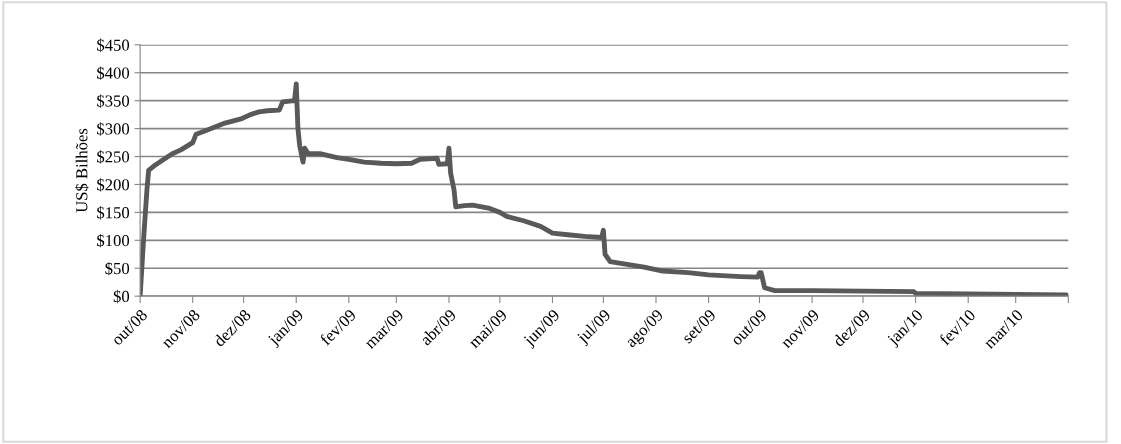 Image resolution: width=1121 pixels, height=444 pixels. What do you see at coordinates (113, 185) in the screenshot?
I see `y-tick-label: $200` at bounding box center [113, 185].